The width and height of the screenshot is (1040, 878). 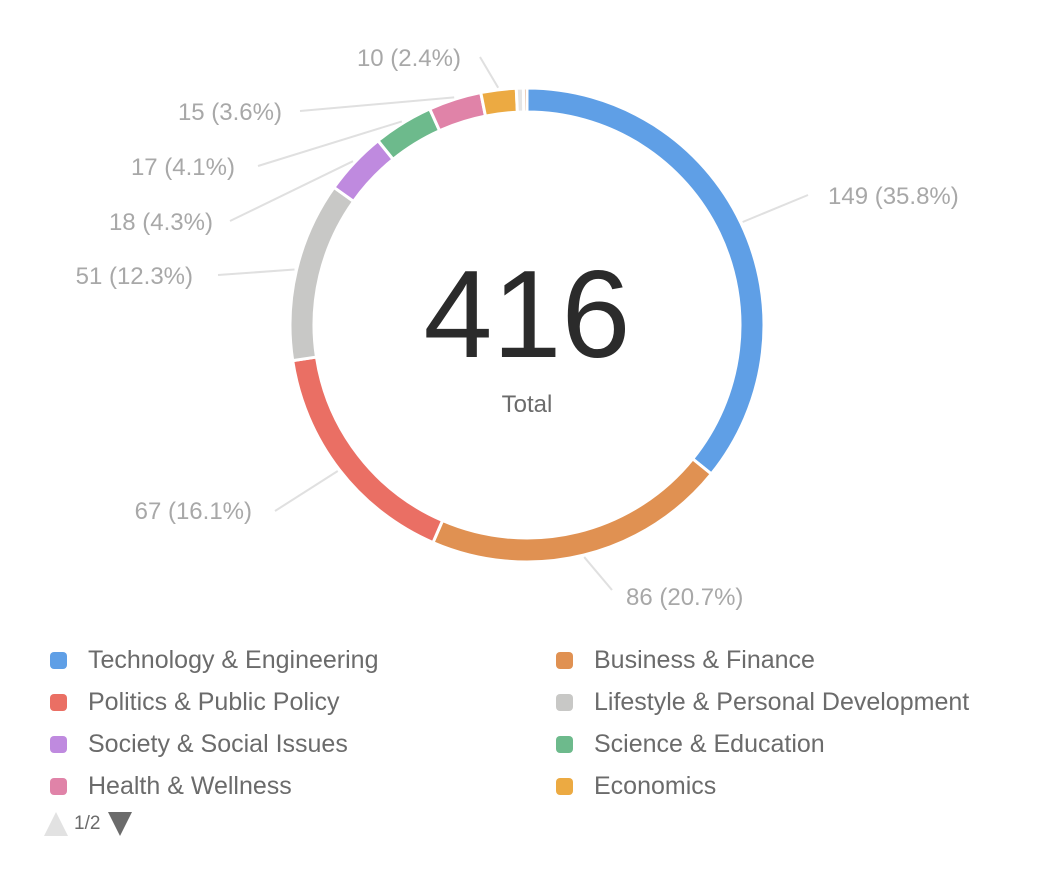 I want to click on slice-business-finance, so click(x=572, y=510).